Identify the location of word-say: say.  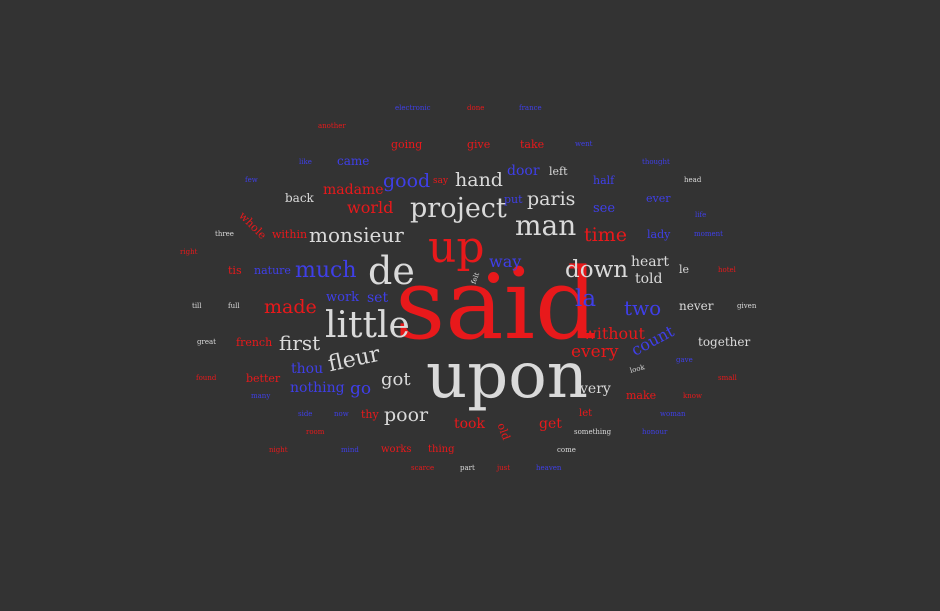
(441, 181).